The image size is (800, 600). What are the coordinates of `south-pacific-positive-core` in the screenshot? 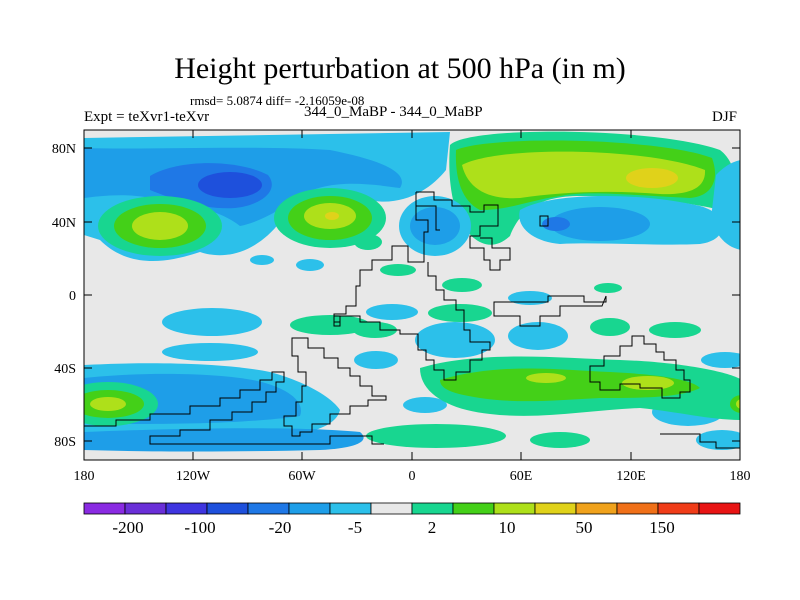 It's located at (108, 404).